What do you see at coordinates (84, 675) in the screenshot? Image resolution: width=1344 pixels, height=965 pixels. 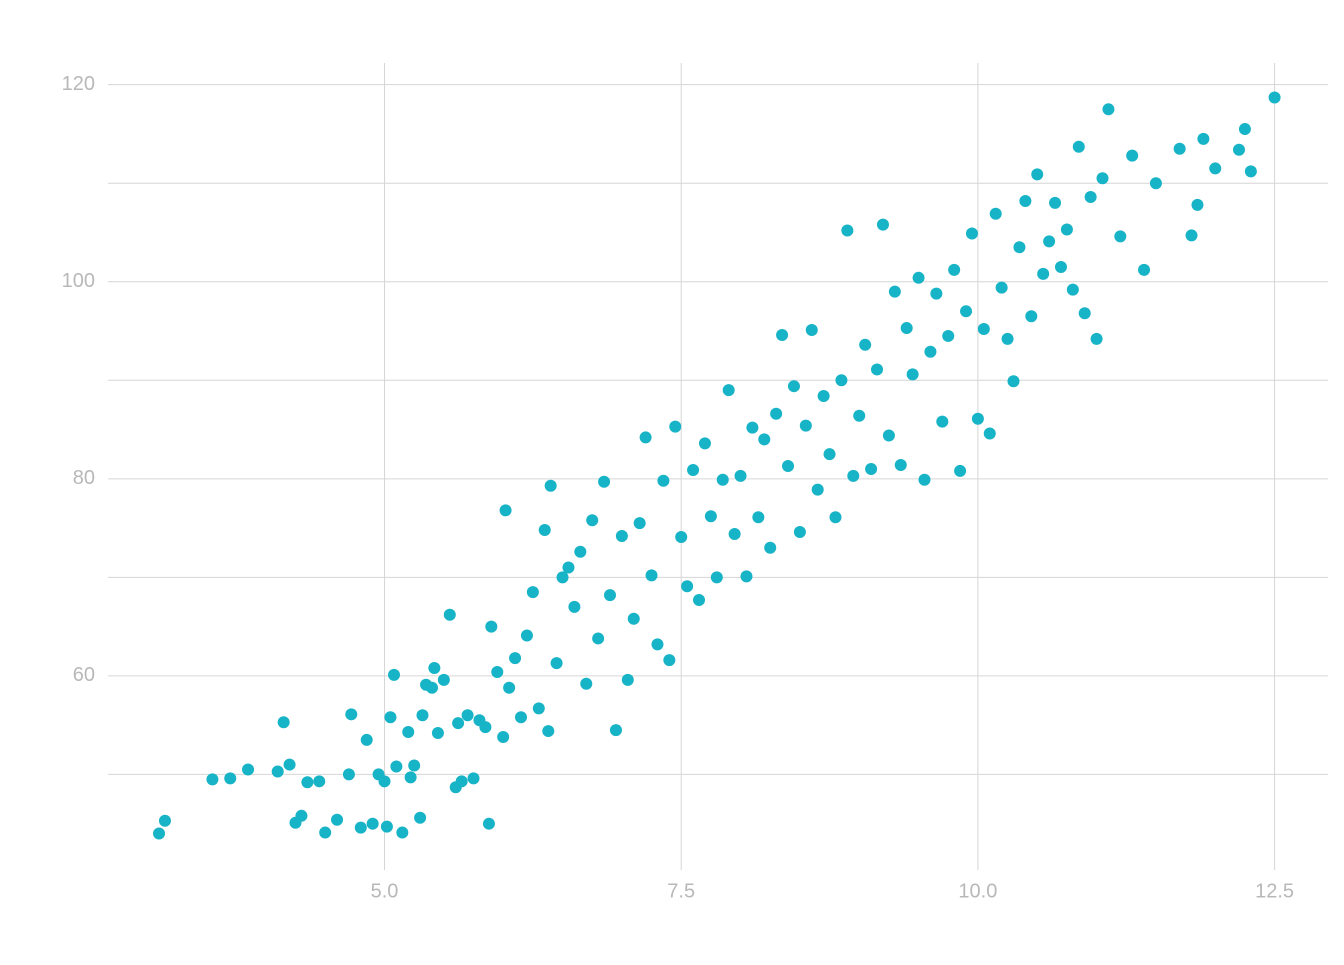 I see `y-tick-label: 60` at bounding box center [84, 675].